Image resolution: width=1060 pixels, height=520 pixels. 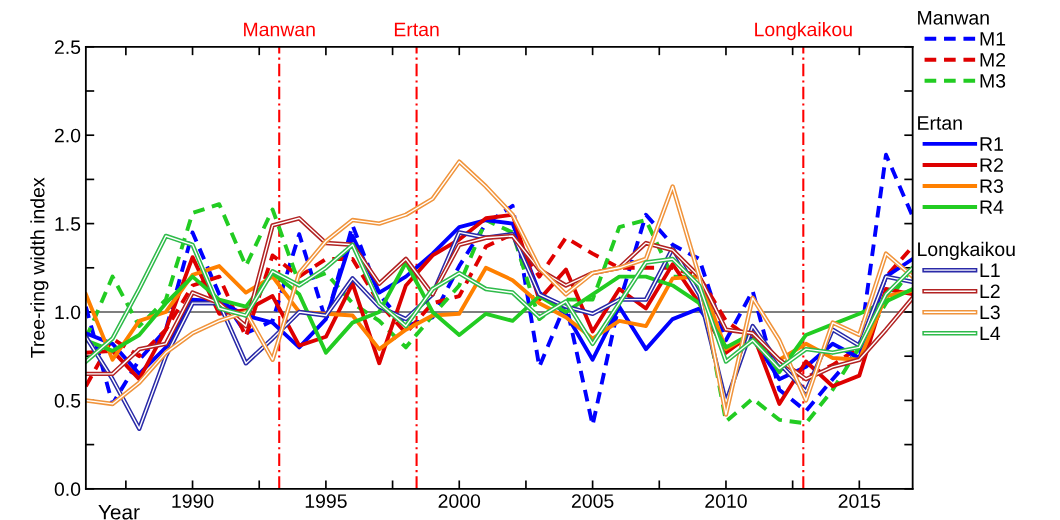 I want to click on legend-label: R1, so click(x=991, y=144).